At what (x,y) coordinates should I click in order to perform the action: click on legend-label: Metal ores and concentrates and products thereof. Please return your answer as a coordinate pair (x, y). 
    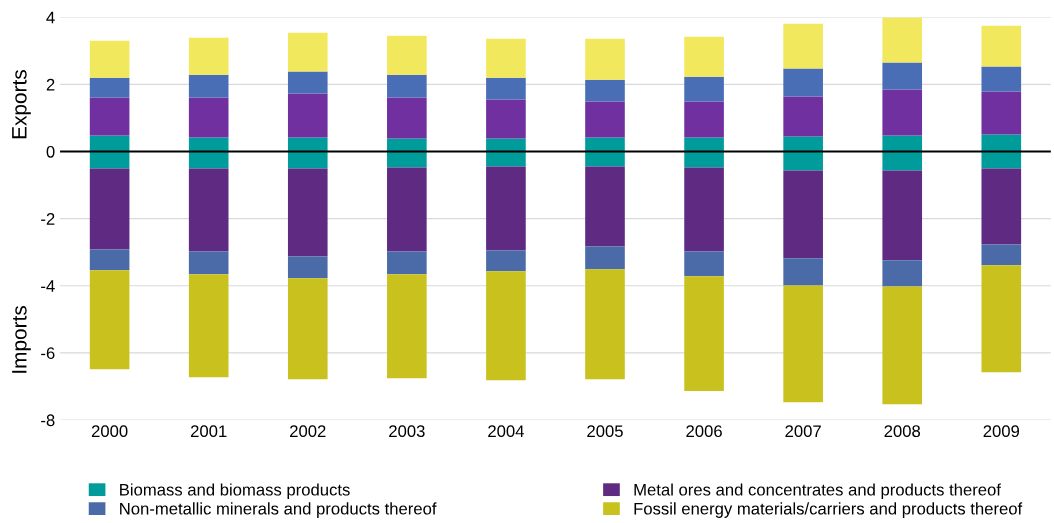
    Looking at the image, I should click on (817, 491).